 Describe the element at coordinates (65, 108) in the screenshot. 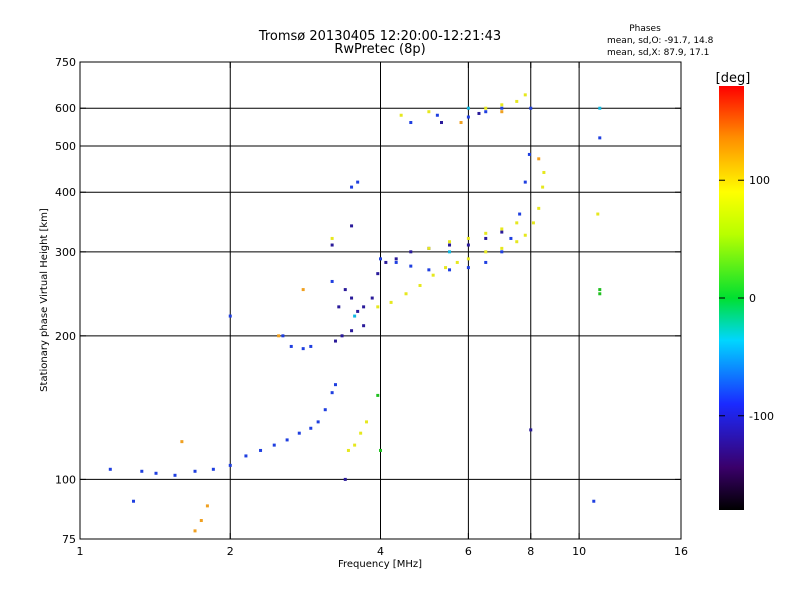

I see `y-tick-label: 600` at that location.